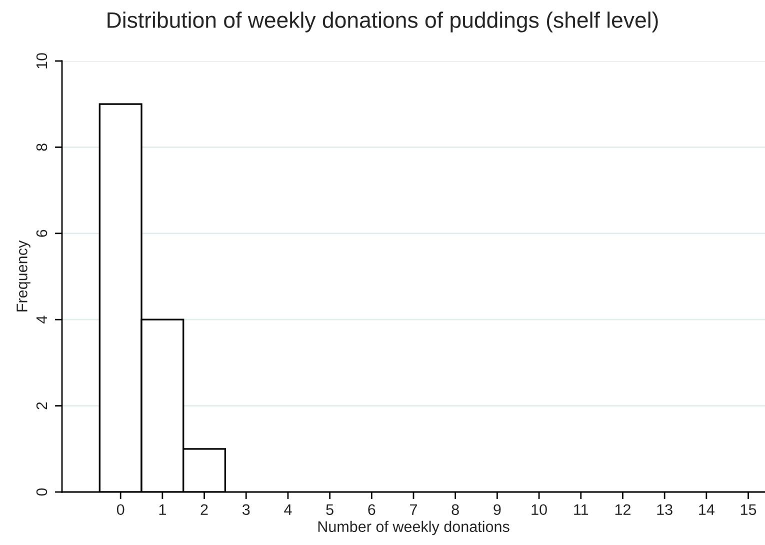 This screenshot has height=545, width=765. What do you see at coordinates (748, 510) in the screenshot?
I see `x-tick-label: 15` at bounding box center [748, 510].